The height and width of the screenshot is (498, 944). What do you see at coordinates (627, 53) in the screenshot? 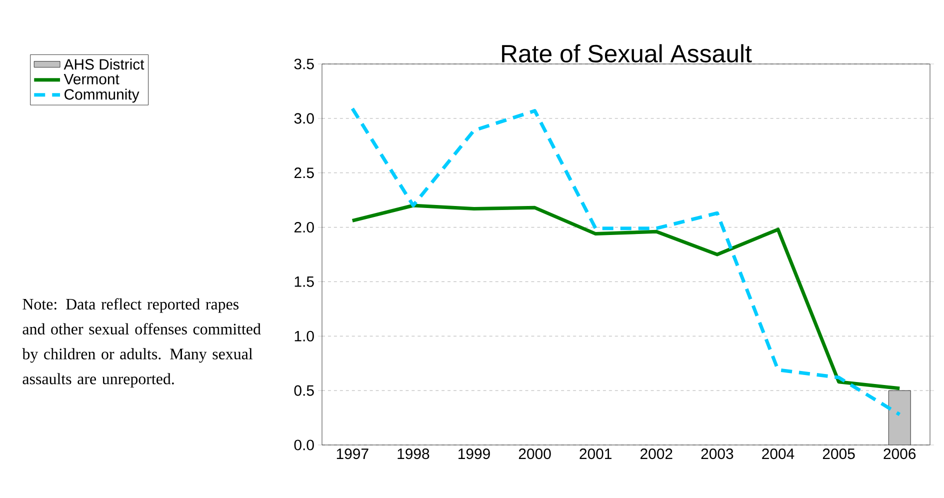
I see `chart-title: Rate of Sexual Assault` at bounding box center [627, 53].